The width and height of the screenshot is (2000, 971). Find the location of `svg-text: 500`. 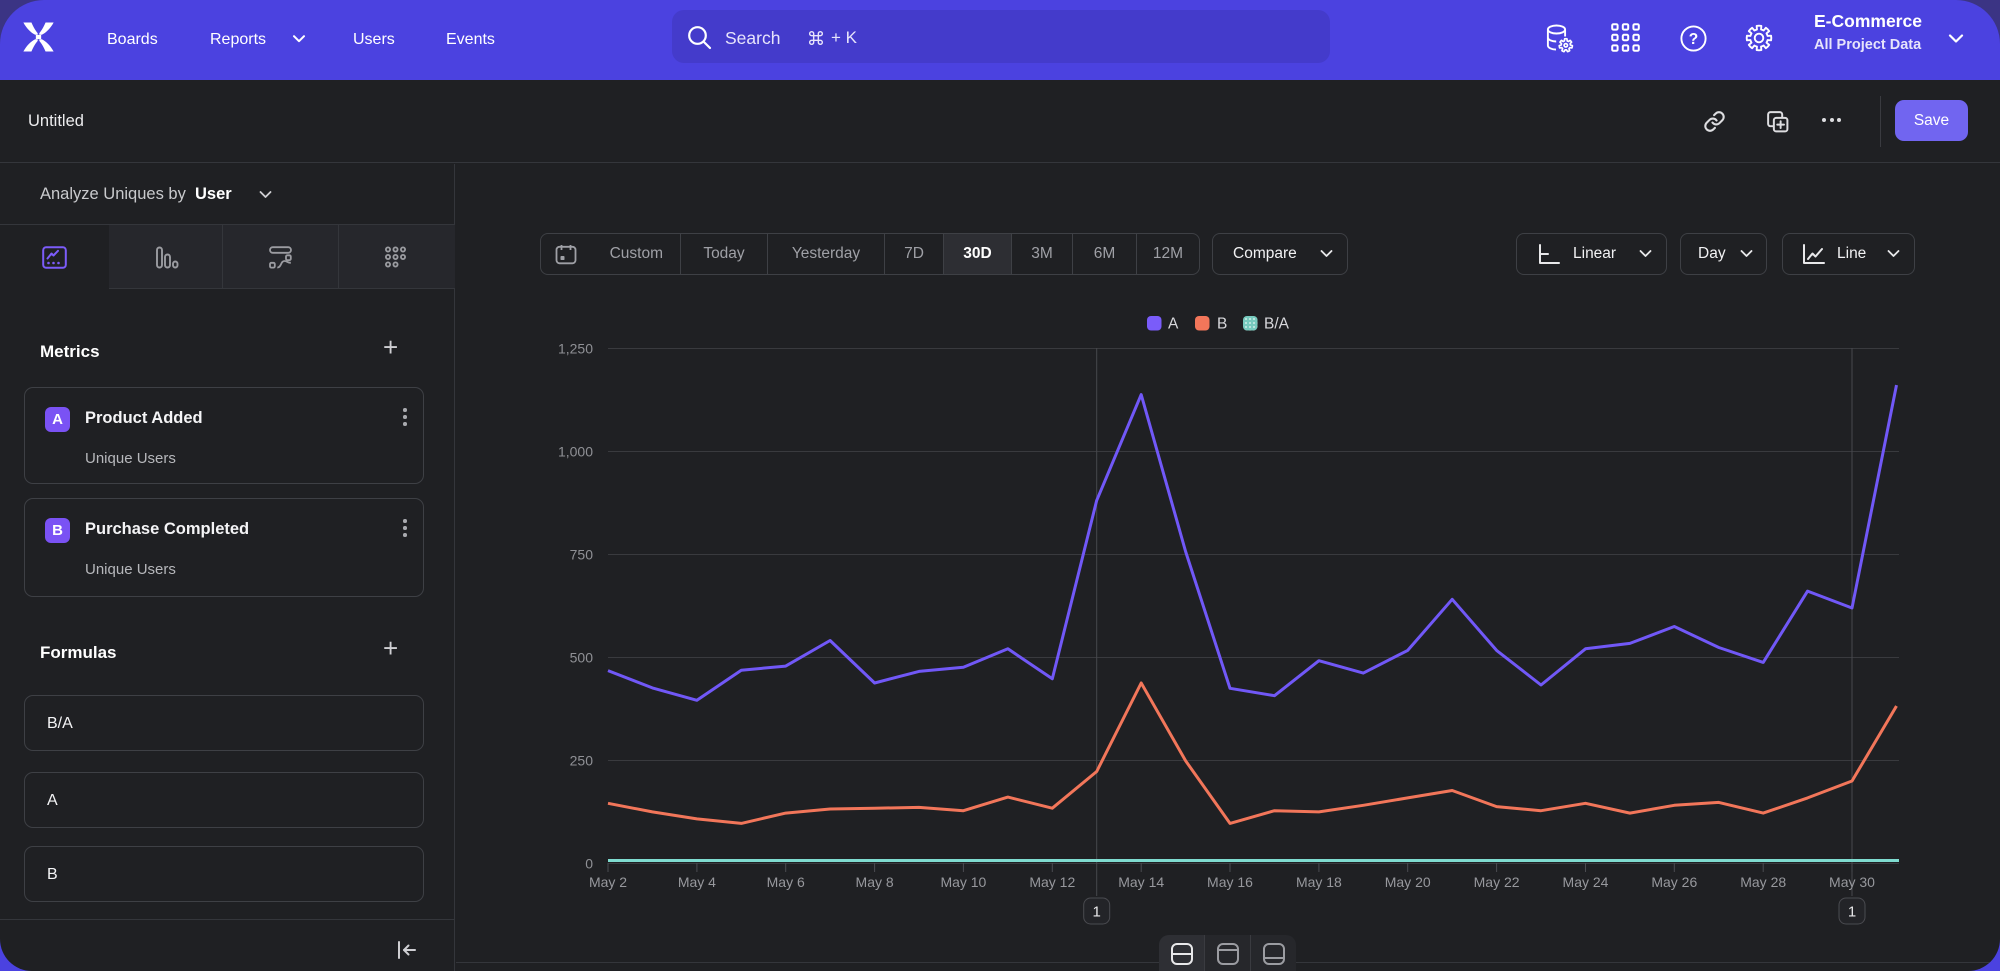

svg-text: 500 is located at coordinates (582, 658).